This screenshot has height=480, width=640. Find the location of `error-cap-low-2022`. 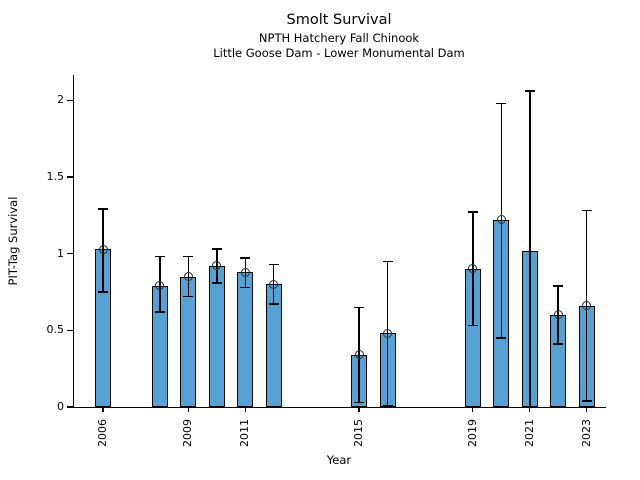

error-cap-low-2022 is located at coordinates (558, 344).